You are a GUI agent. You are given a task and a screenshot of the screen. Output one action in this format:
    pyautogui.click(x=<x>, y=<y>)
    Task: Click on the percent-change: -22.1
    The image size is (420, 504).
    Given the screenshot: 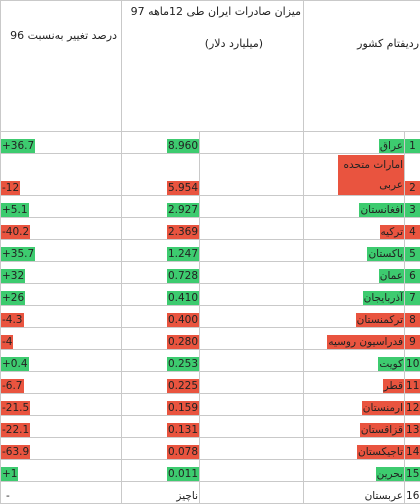 What is the action you would take?
    pyautogui.click(x=15, y=430)
    